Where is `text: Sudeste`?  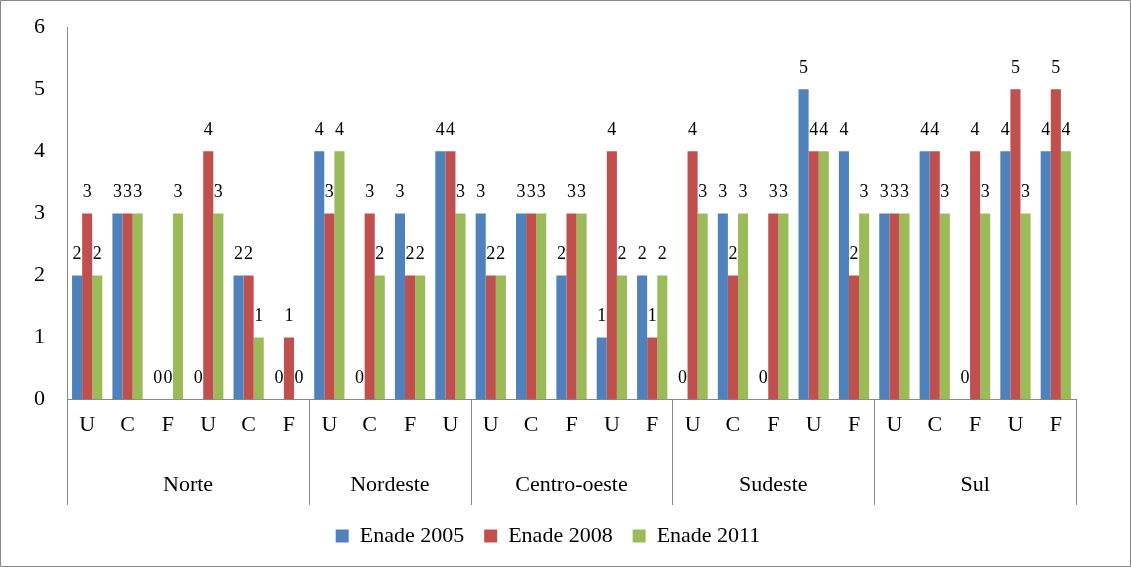
text: Sudeste is located at coordinates (773, 483).